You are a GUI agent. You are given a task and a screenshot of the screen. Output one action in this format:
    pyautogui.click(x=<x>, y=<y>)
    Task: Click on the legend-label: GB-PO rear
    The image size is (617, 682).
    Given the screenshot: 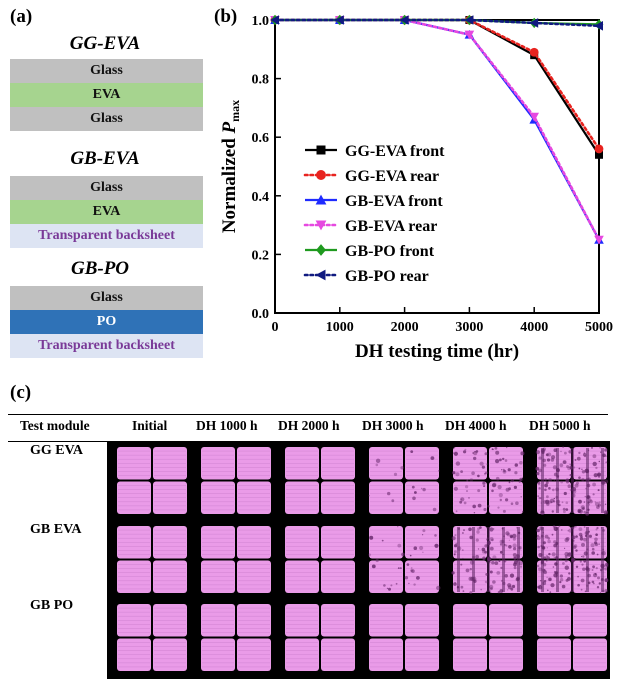 What is the action you would take?
    pyautogui.click(x=387, y=276)
    